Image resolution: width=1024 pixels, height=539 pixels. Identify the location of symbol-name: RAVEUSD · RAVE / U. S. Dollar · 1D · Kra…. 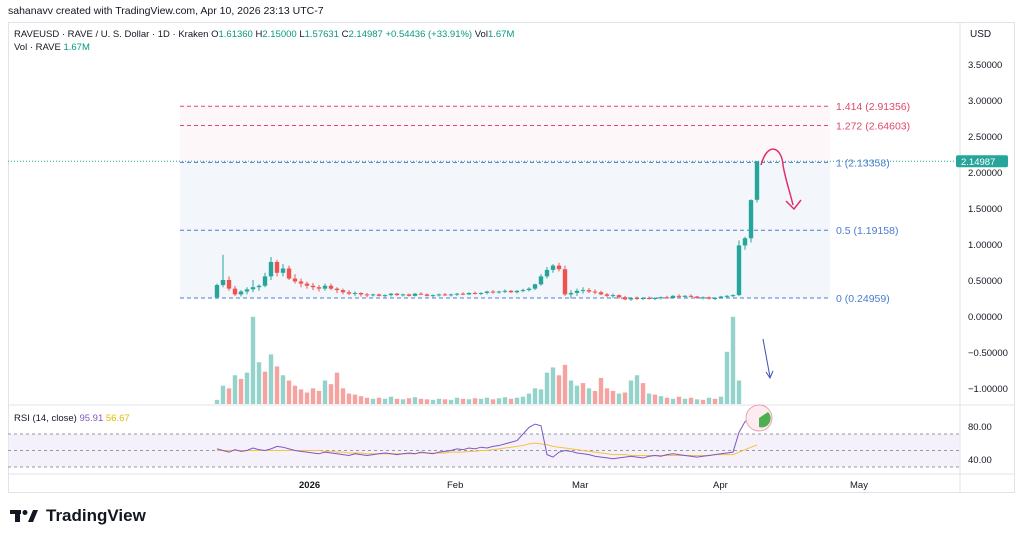
(111, 34).